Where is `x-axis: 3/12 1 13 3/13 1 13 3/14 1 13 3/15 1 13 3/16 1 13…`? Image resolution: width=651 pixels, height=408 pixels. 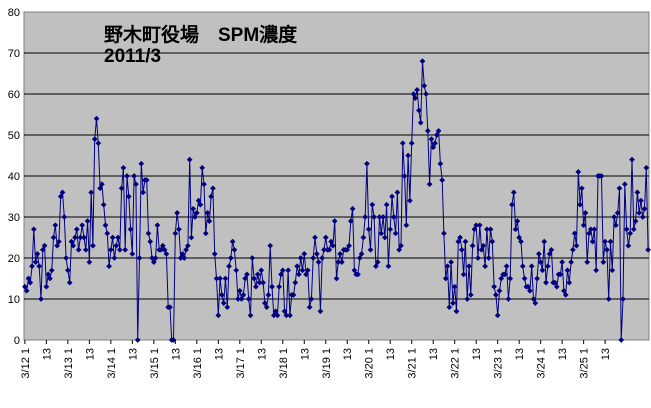
x-axis: 3/12 1 13 3/13 1 13 3/14 1 13 3/15 1 13 3/16 1 13… is located at coordinates (316, 359).